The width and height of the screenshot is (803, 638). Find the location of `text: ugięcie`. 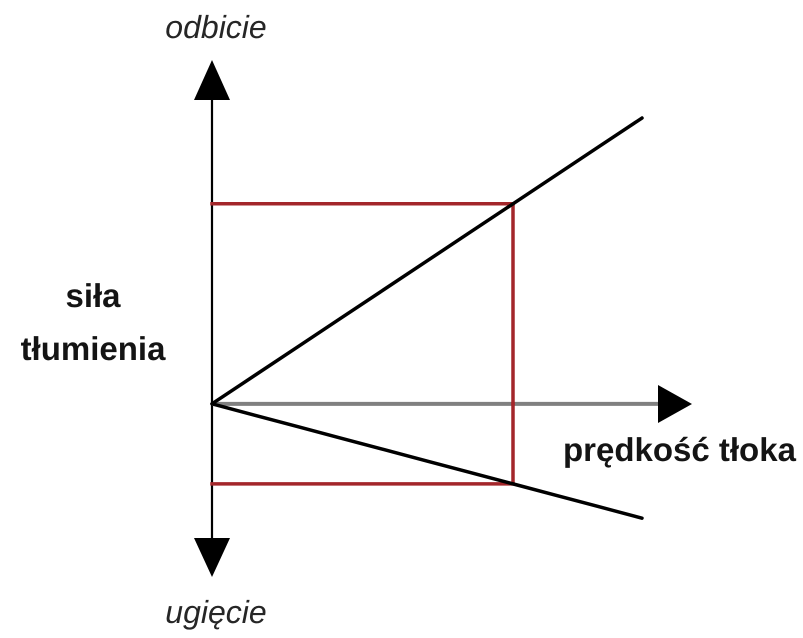

text: ugięcie is located at coordinates (216, 612).